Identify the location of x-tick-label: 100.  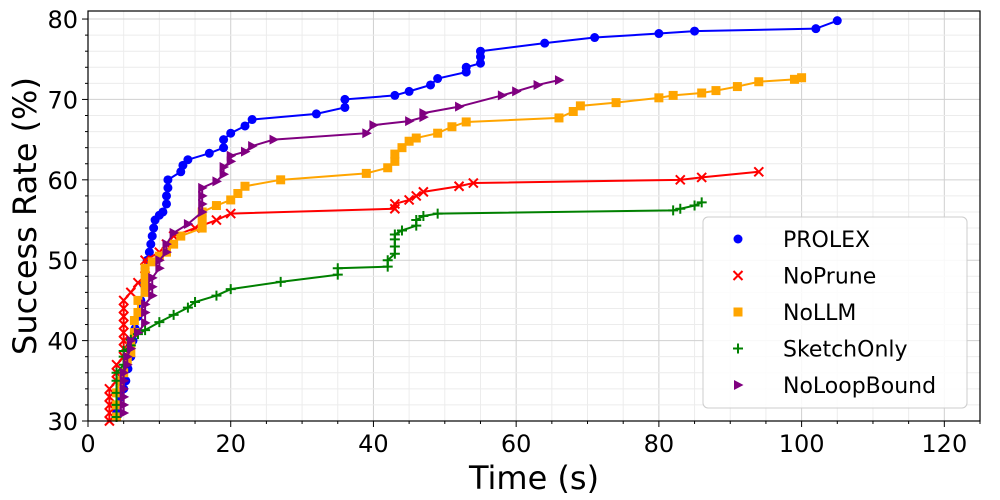
(802, 444).